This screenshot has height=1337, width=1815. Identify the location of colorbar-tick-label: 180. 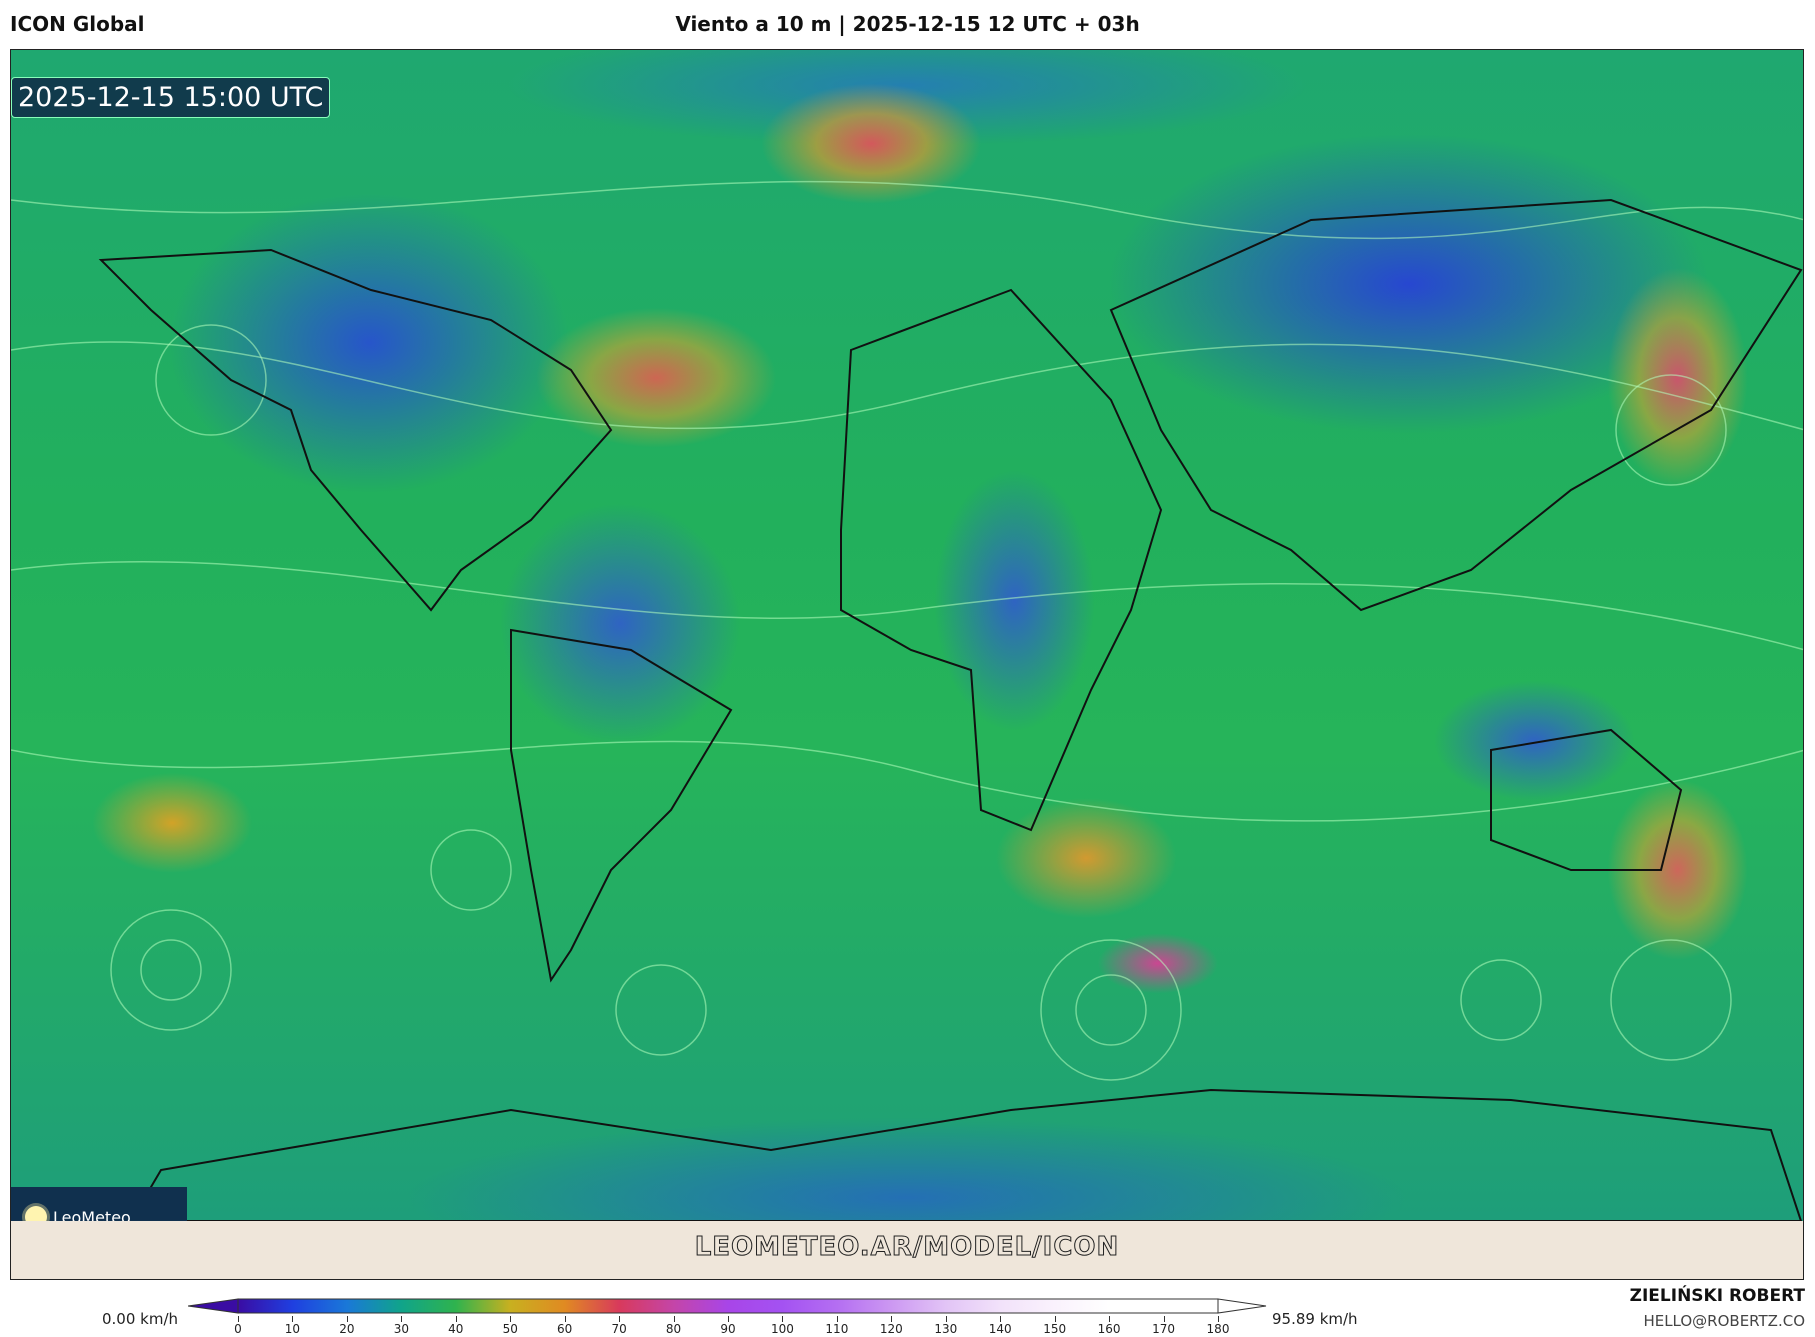
(1218, 1329).